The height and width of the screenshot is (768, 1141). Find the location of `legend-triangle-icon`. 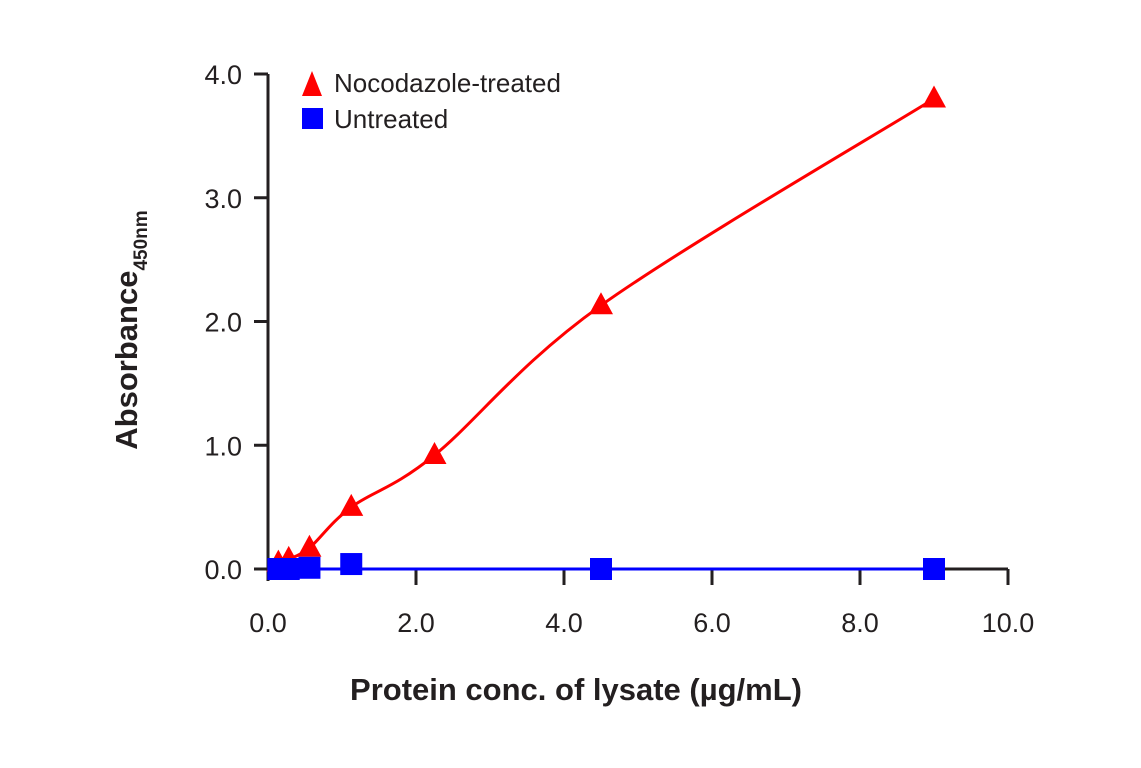

legend-triangle-icon is located at coordinates (312, 83).